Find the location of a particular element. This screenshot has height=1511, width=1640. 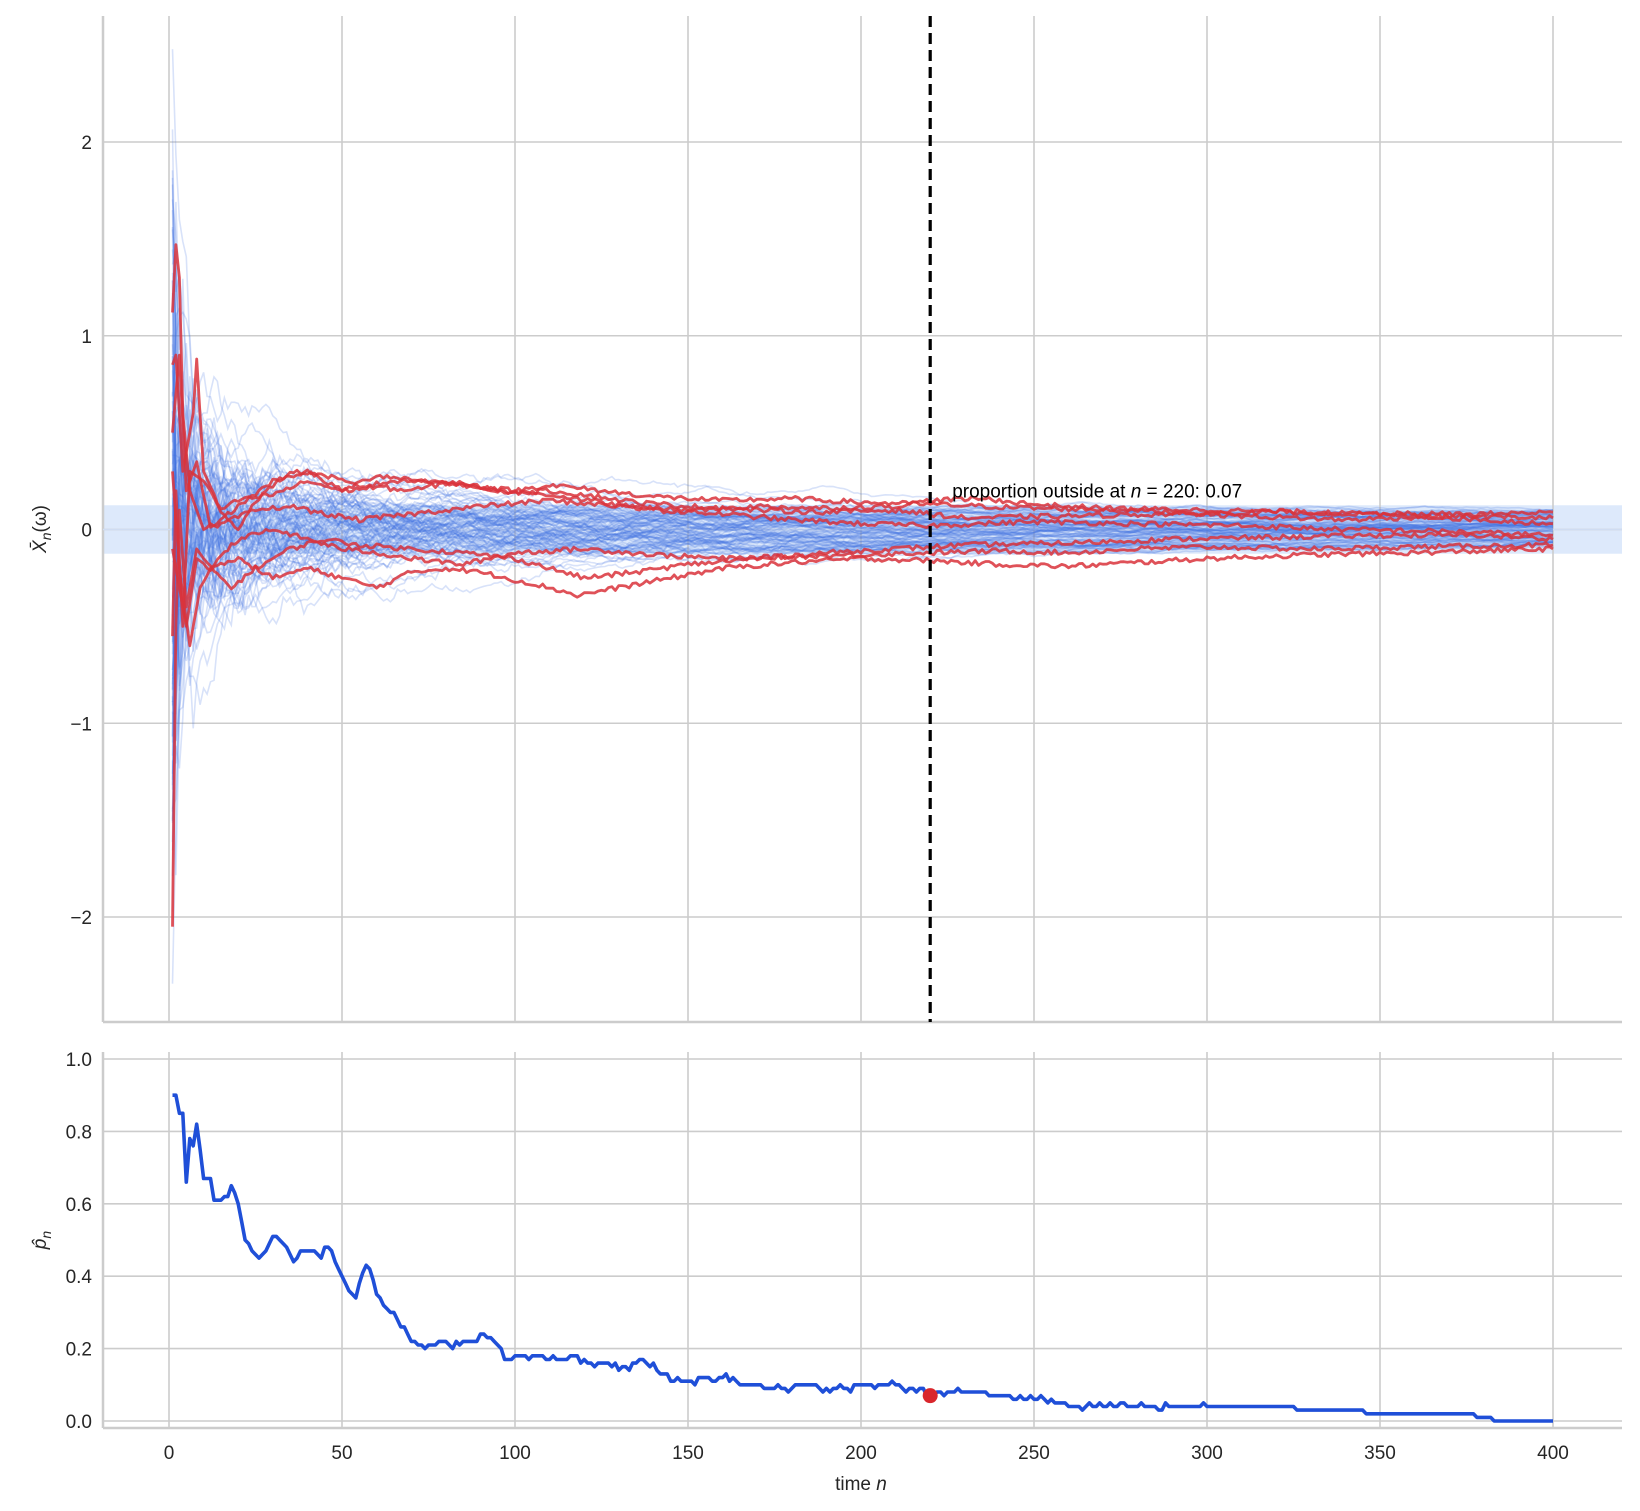

y-tick-label: 1 is located at coordinates (86, 337).